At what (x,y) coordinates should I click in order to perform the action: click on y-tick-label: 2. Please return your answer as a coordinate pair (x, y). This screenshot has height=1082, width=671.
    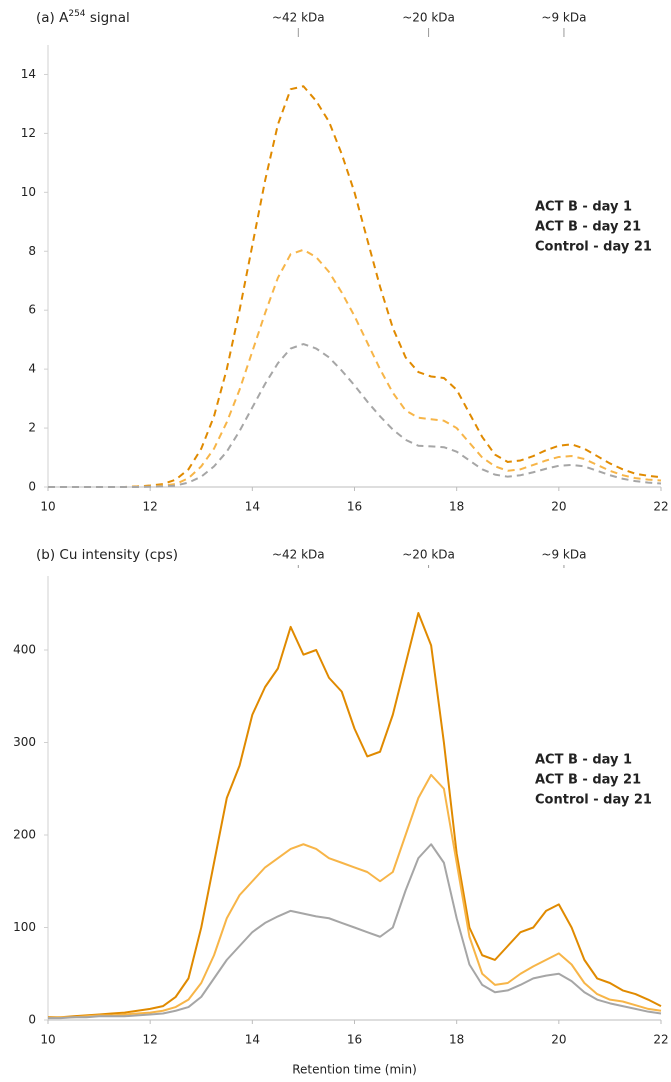
    Looking at the image, I should click on (32, 428).